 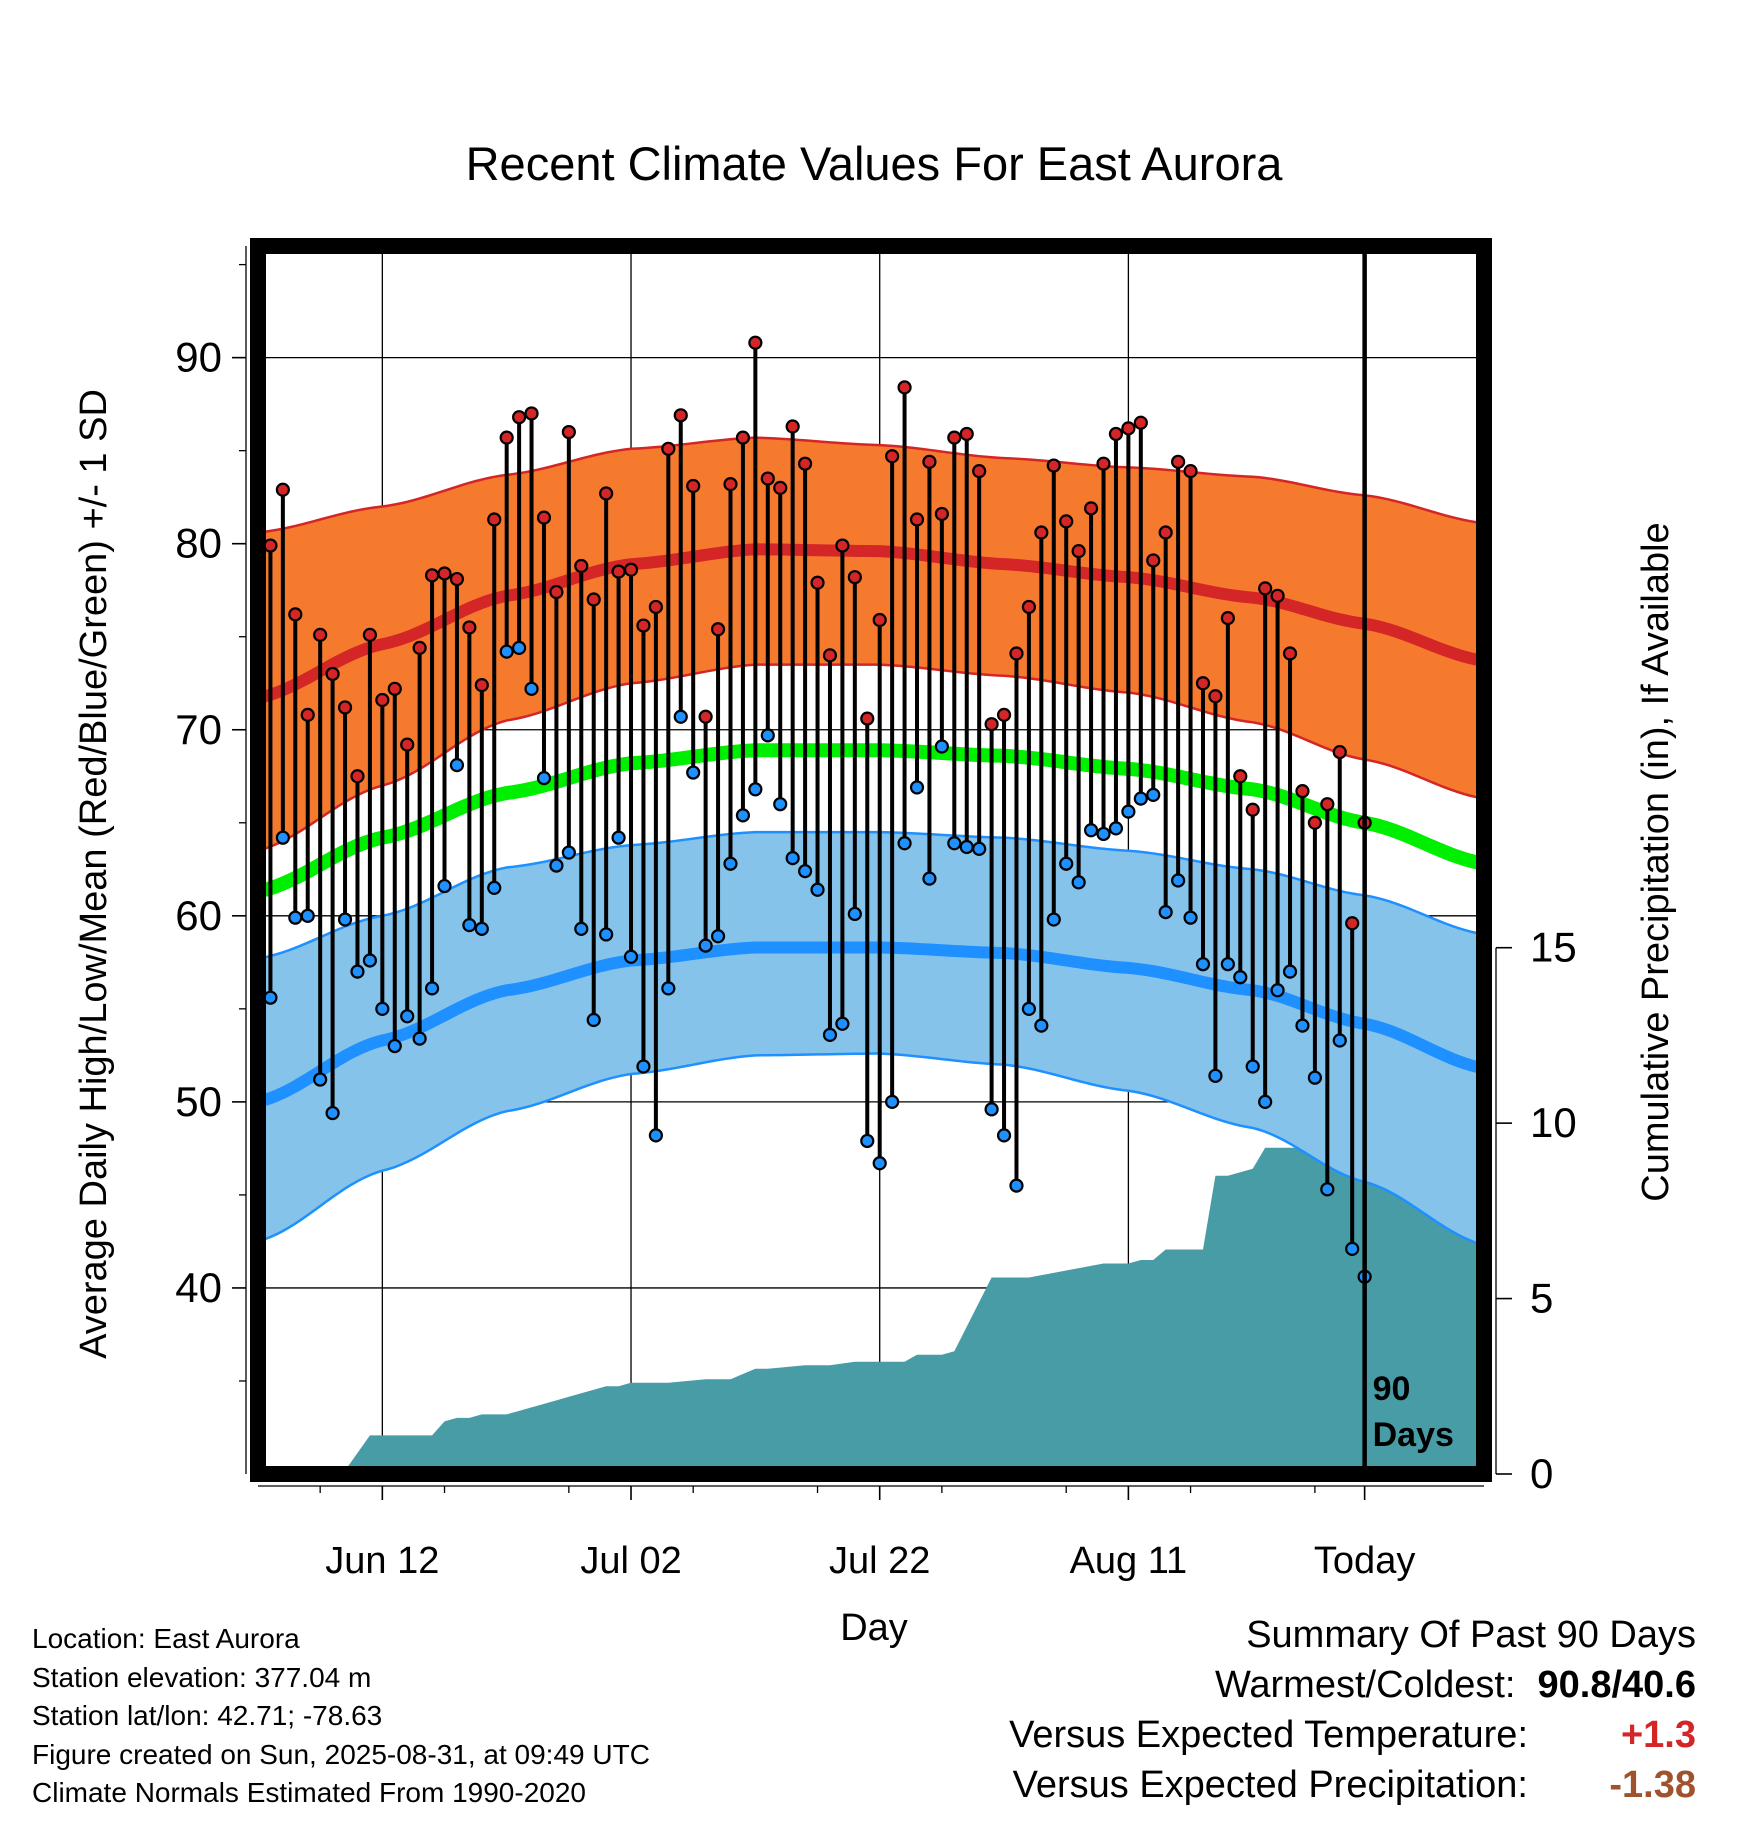 I want to click on left-tick-label: 80, so click(x=198, y=543).